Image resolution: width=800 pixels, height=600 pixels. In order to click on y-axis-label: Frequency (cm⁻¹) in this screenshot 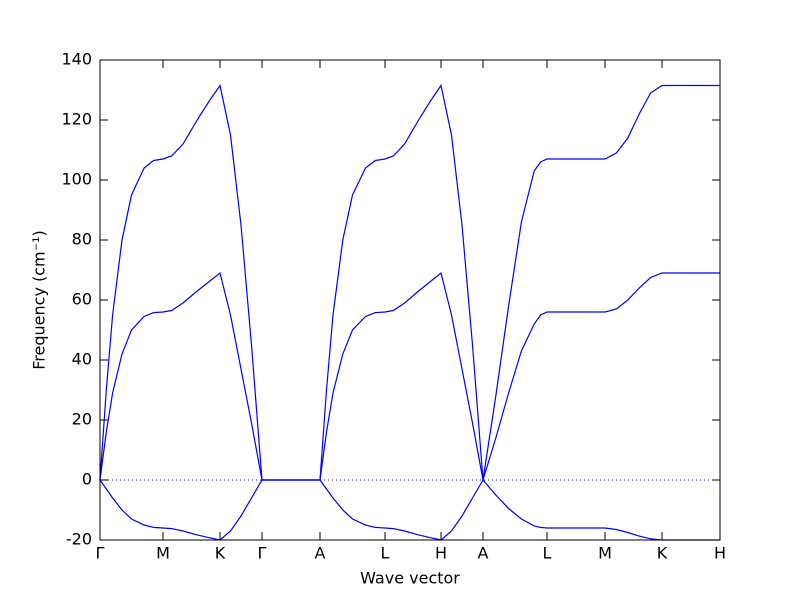, I will do `click(39, 299)`.